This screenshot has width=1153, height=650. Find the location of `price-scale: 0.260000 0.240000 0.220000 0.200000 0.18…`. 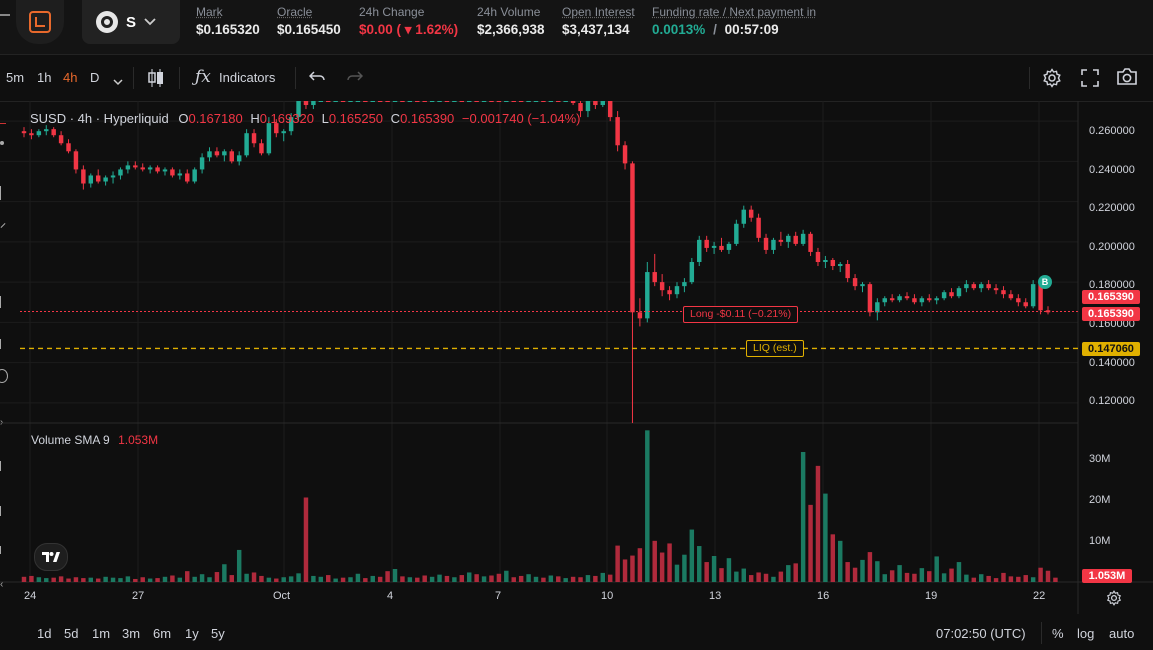

price-scale: 0.260000 0.240000 0.220000 0.200000 0.18… is located at coordinates (1115, 341).